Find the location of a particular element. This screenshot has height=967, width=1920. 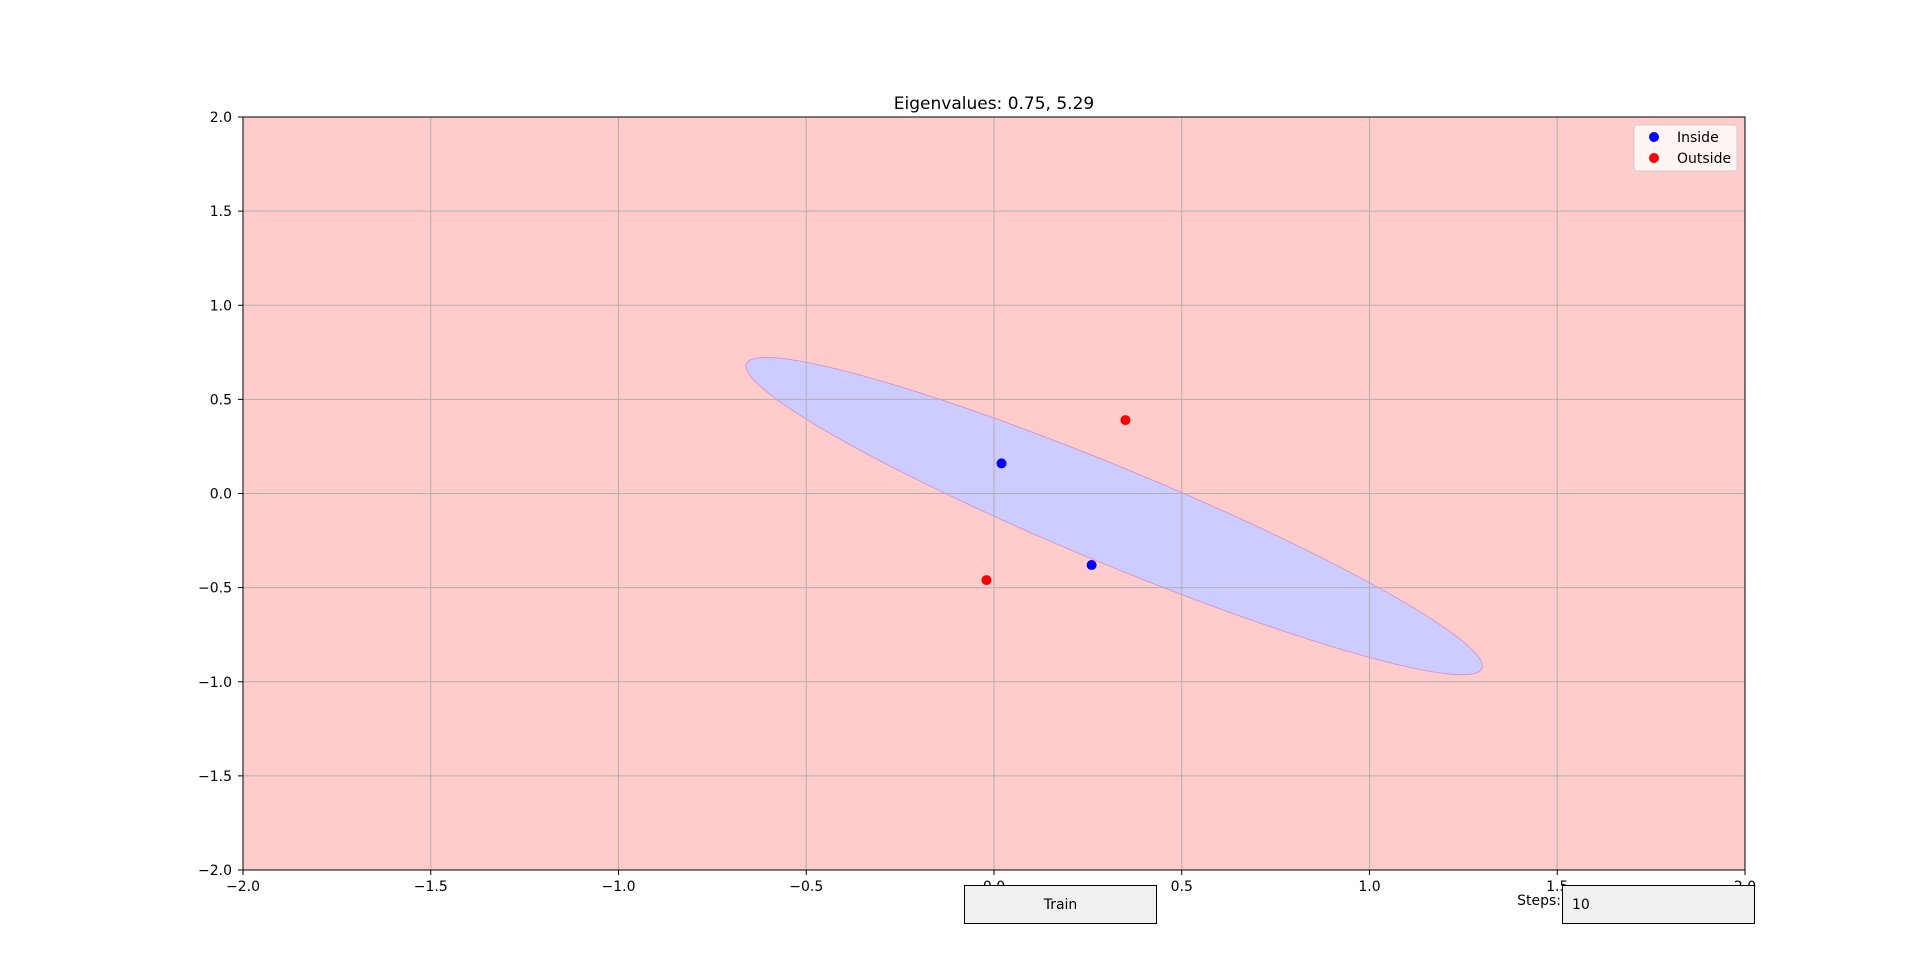

legend-inside-marker is located at coordinates (1654, 137).